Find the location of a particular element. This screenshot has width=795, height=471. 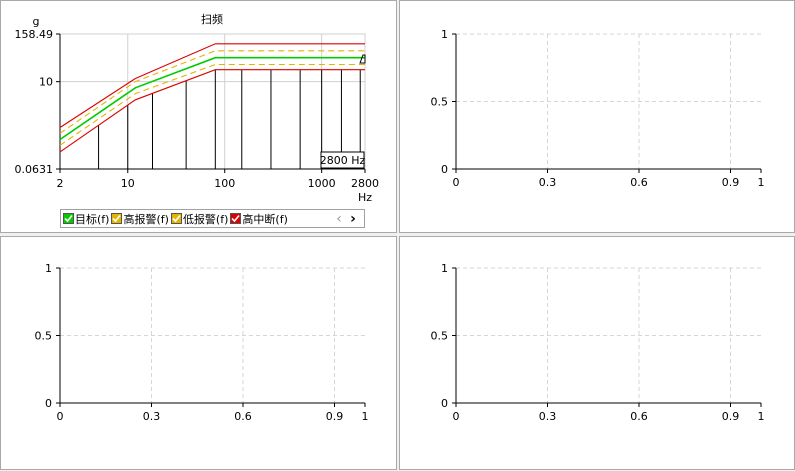

legend-label: 低报警(f) is located at coordinates (205, 219).